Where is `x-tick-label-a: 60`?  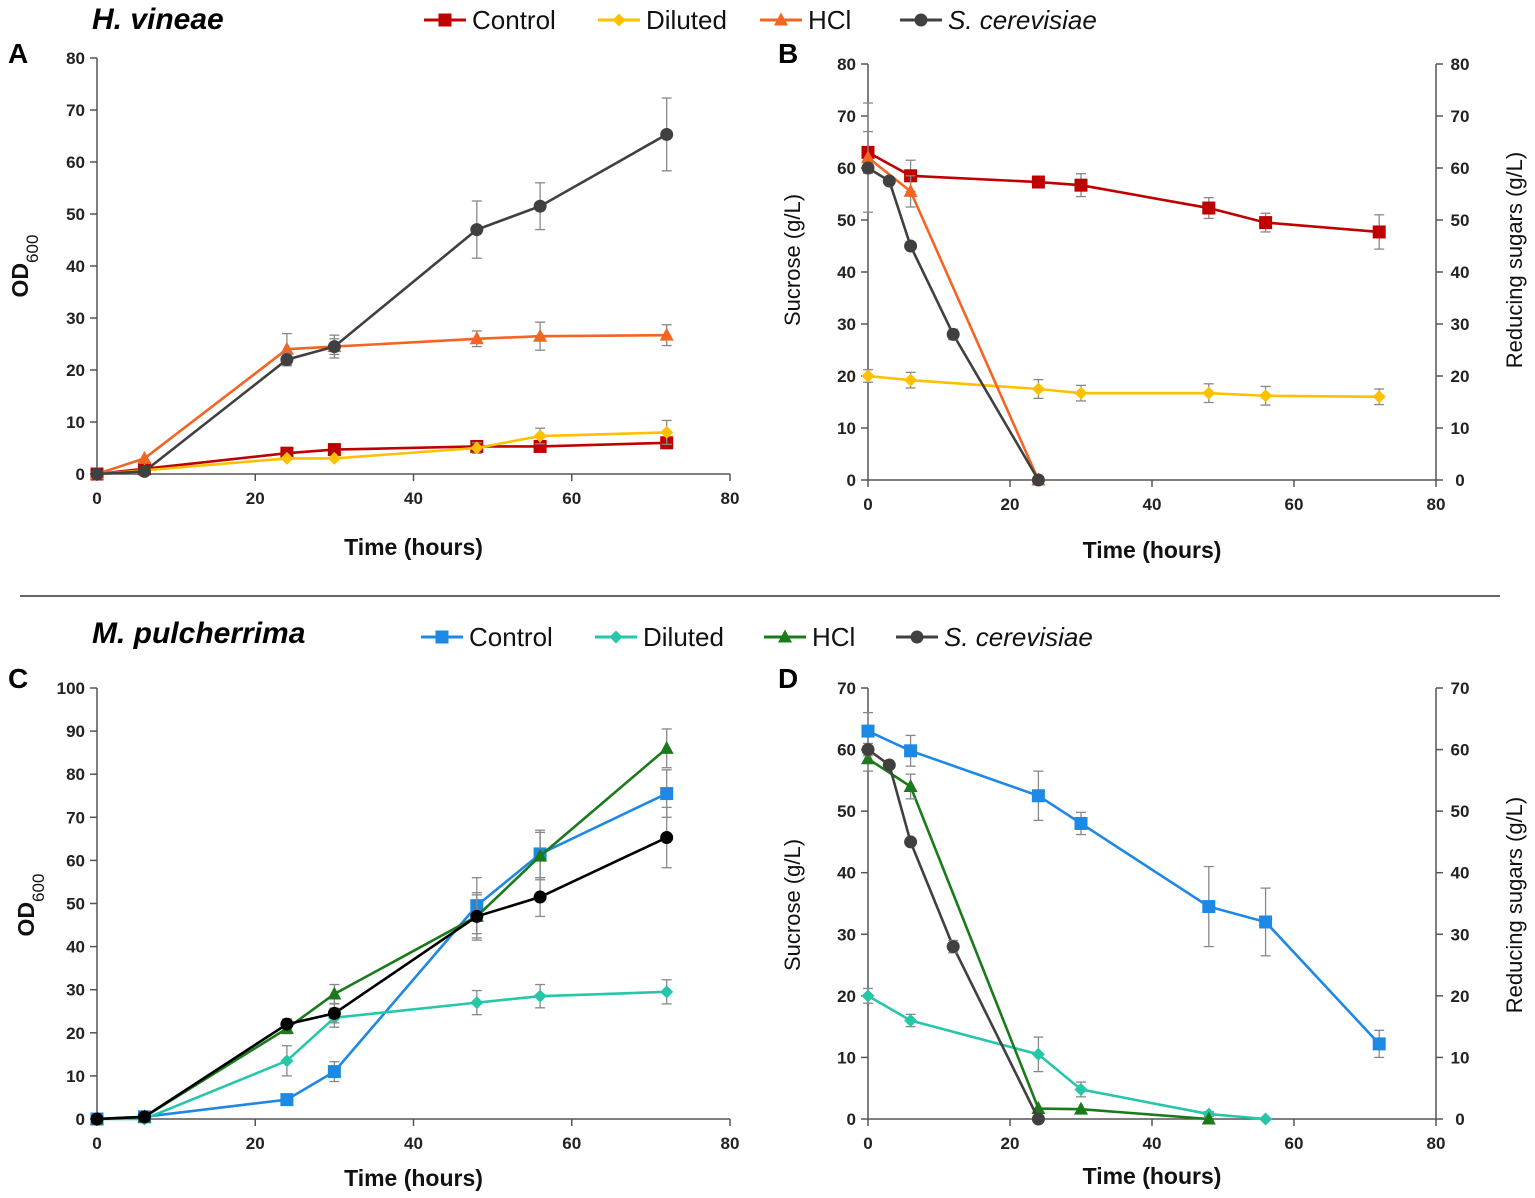 x-tick-label-a: 60 is located at coordinates (571, 498).